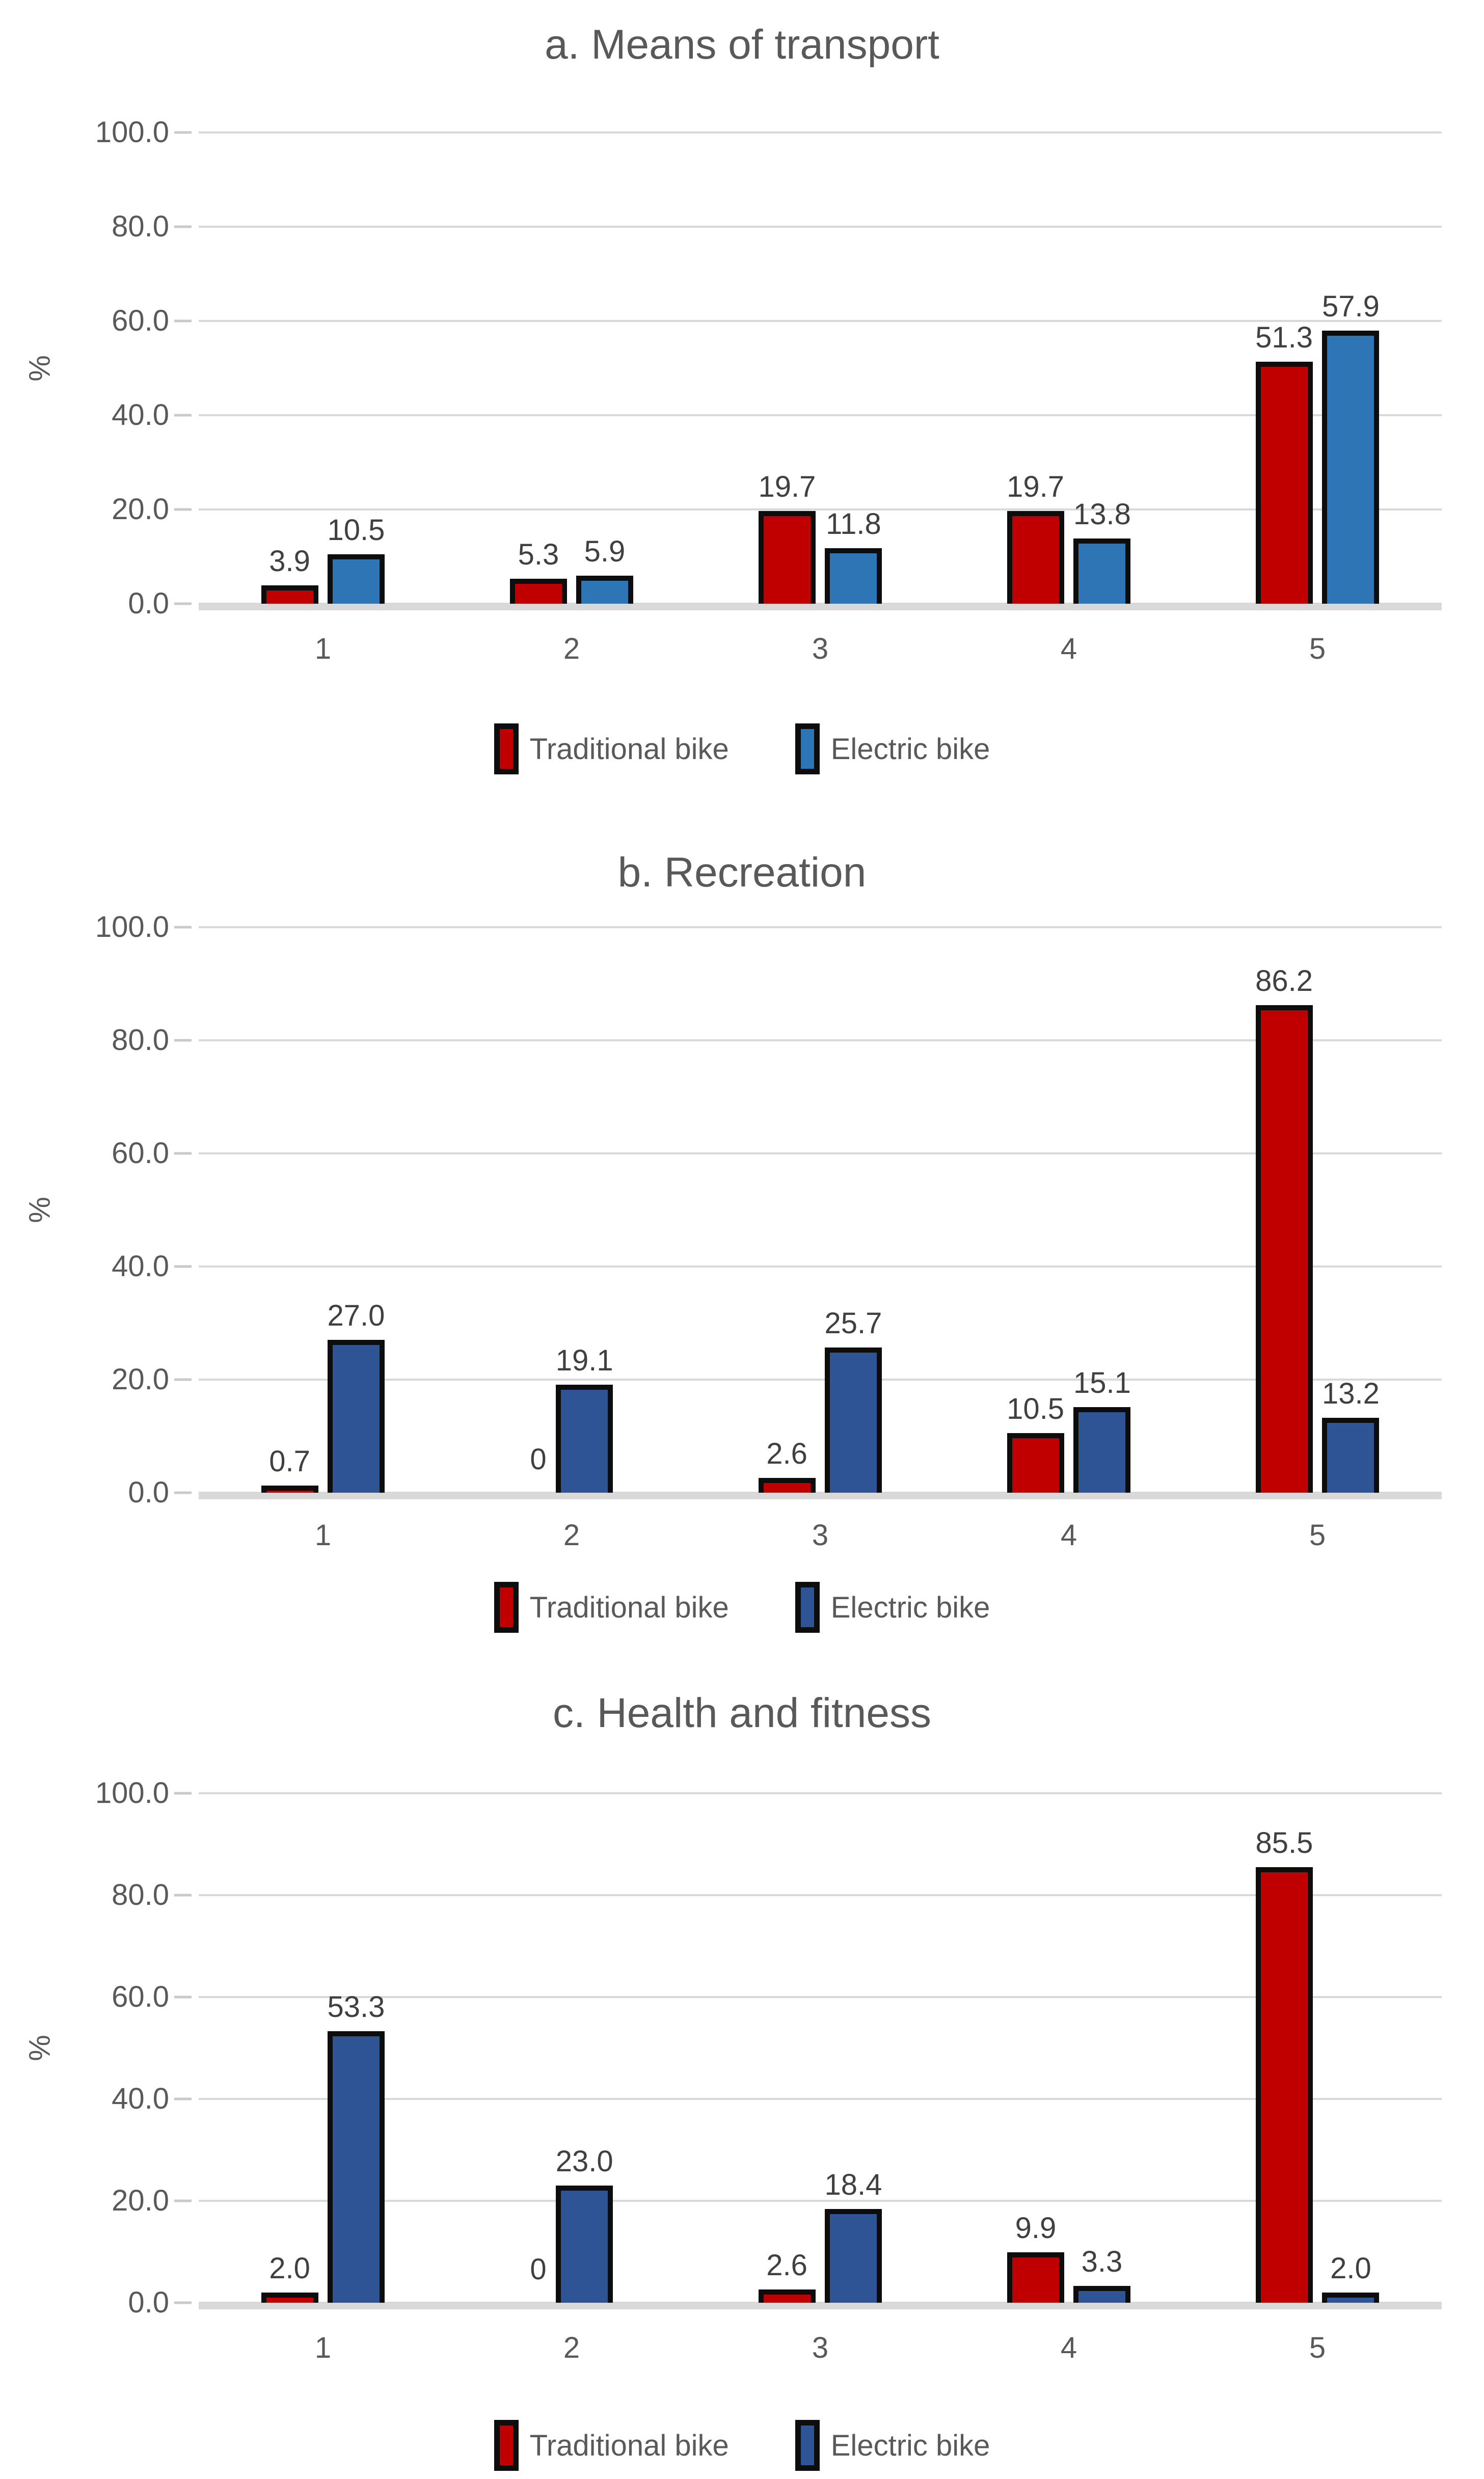  I want to click on bar-column-electric-bike: 57.9, so click(1351, 368).